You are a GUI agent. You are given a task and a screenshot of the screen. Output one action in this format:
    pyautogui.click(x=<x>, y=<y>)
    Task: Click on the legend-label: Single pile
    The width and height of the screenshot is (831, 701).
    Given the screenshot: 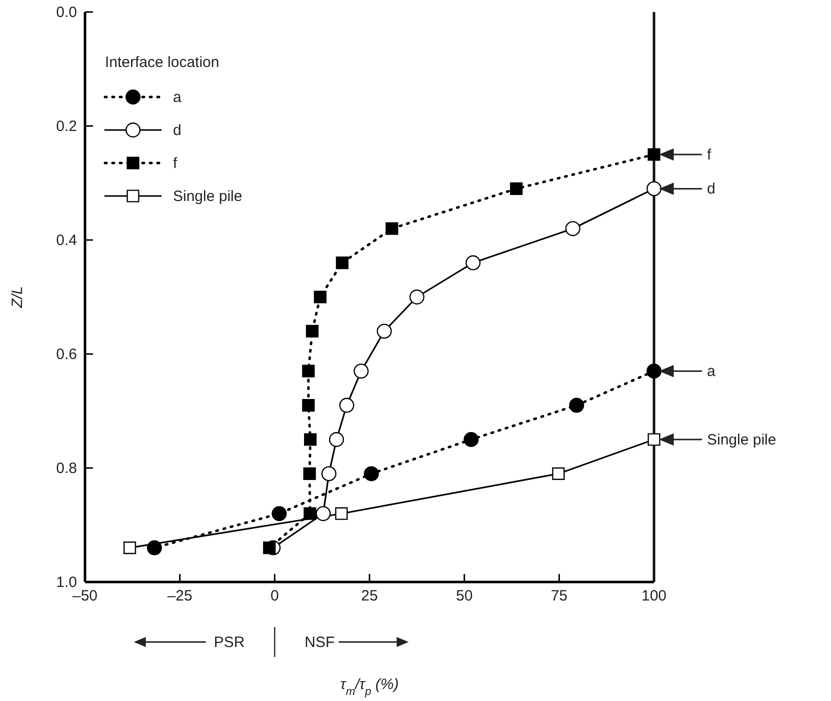 What is the action you would take?
    pyautogui.click(x=207, y=196)
    